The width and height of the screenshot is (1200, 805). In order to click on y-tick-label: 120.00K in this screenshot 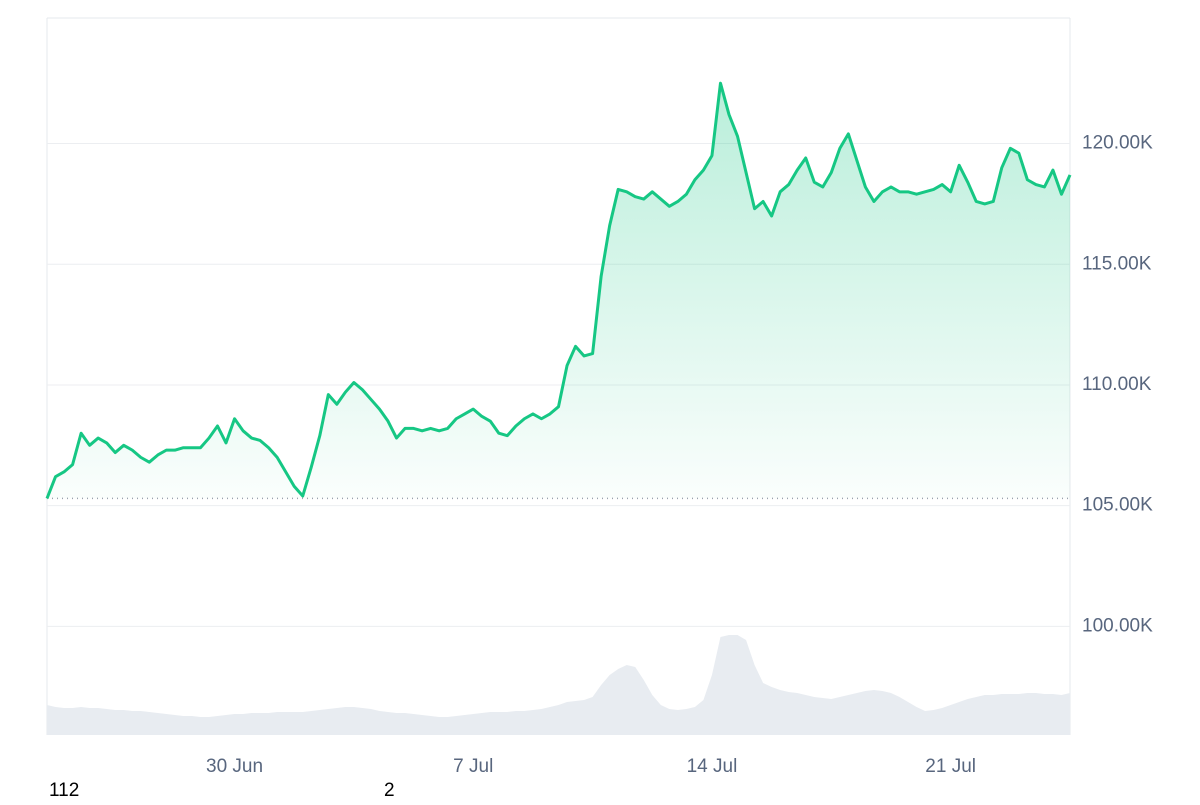, I will do `click(1117, 143)`.